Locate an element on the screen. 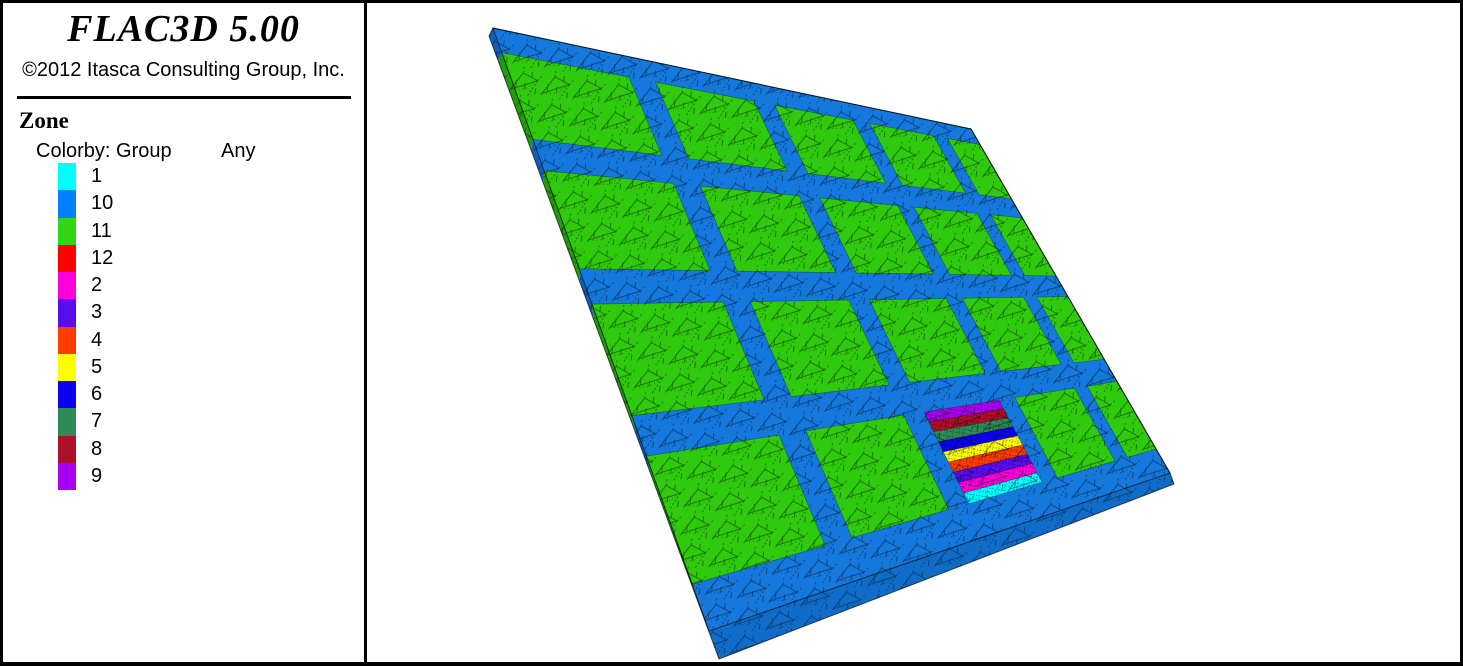 Image resolution: width=1463 pixels, height=666 pixels. legend-item-label: 4 is located at coordinates (97, 339).